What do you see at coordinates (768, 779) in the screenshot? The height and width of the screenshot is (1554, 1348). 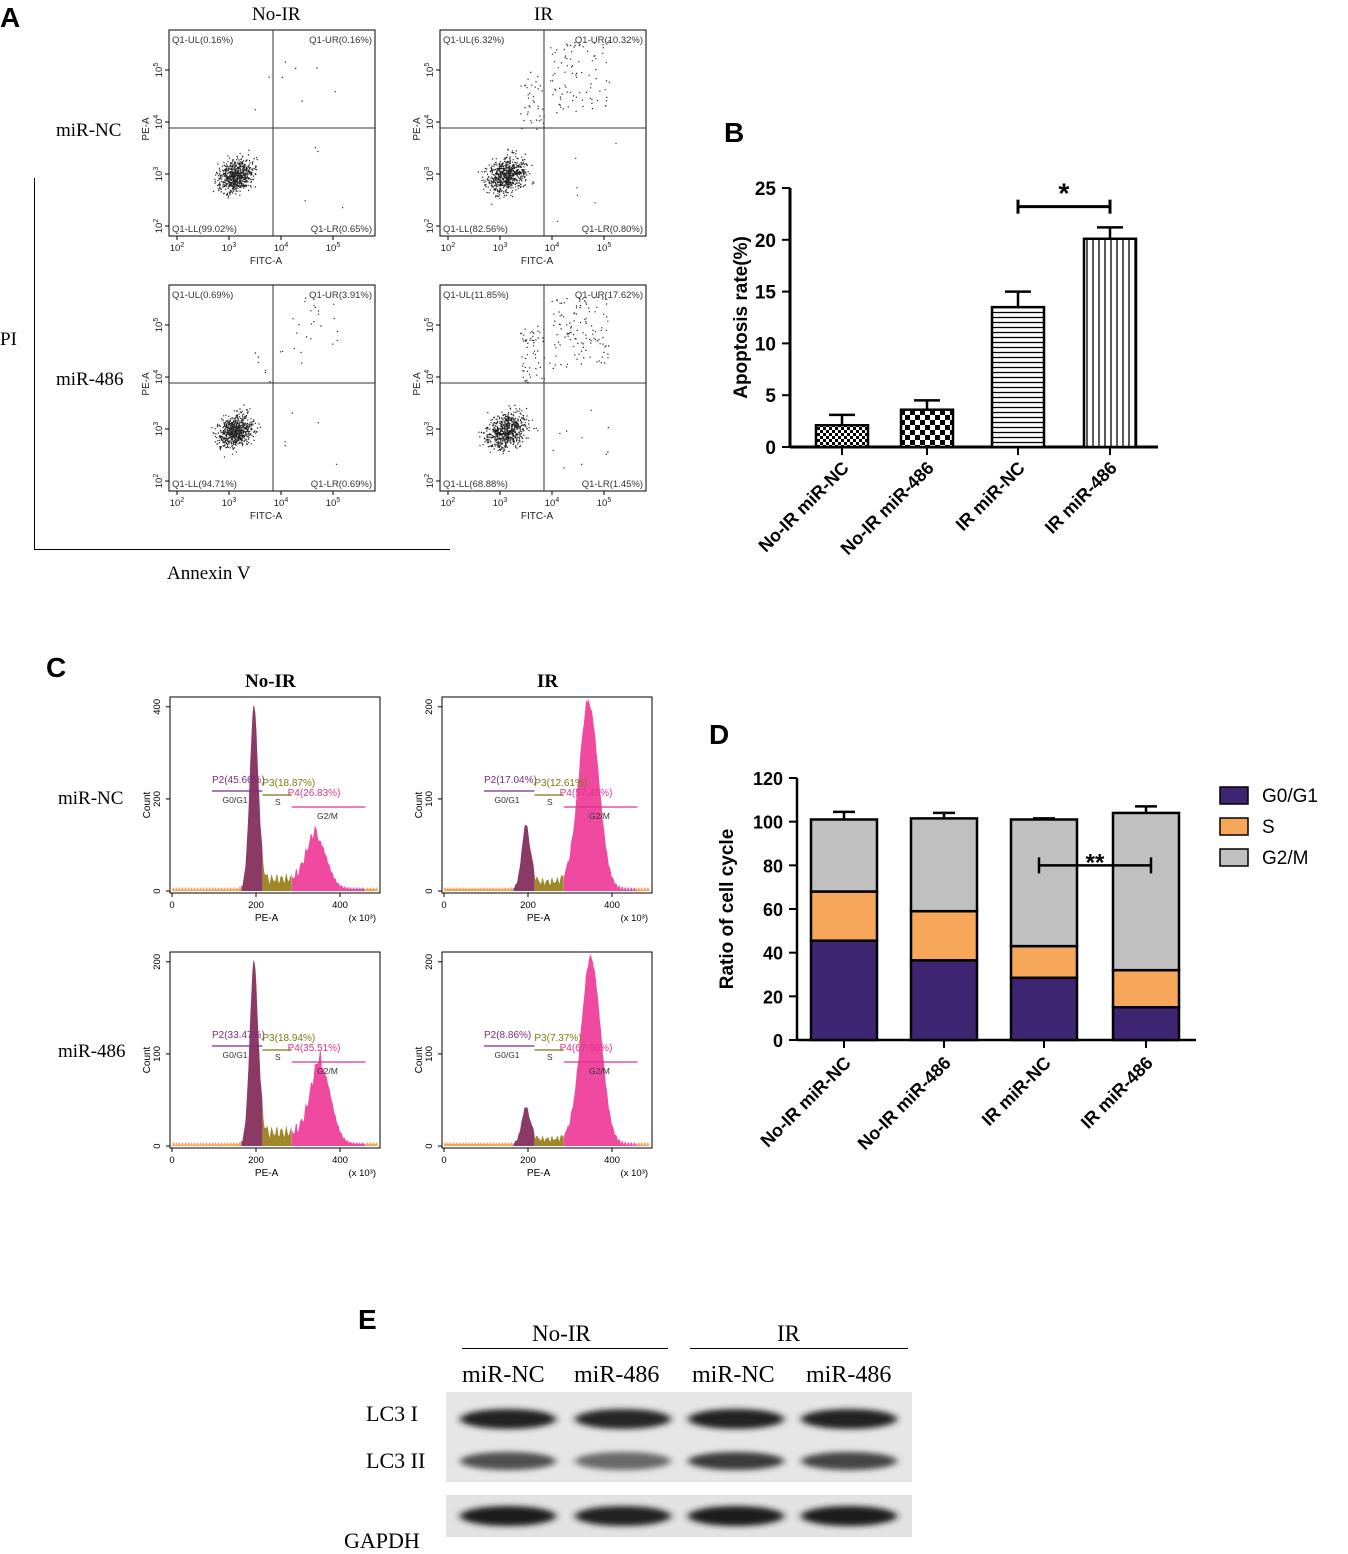 I see `y-tick-label: 120` at bounding box center [768, 779].